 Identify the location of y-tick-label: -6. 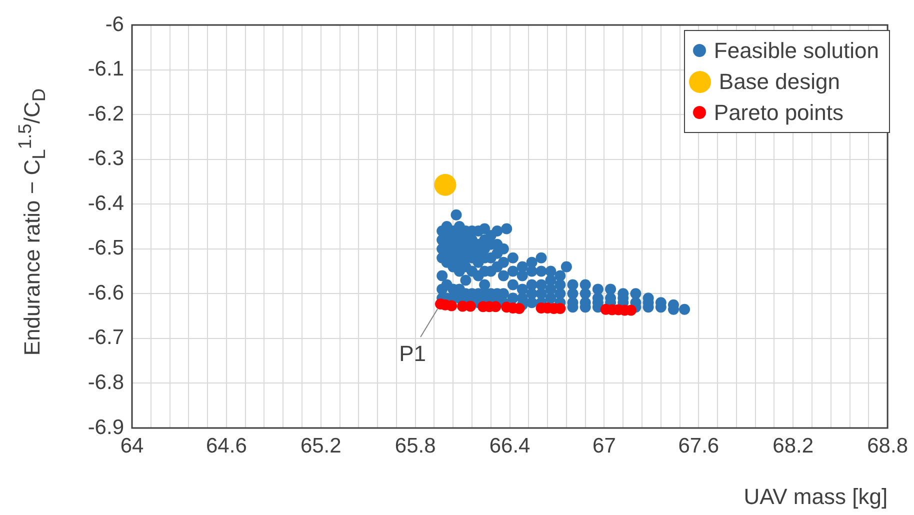
(114, 24).